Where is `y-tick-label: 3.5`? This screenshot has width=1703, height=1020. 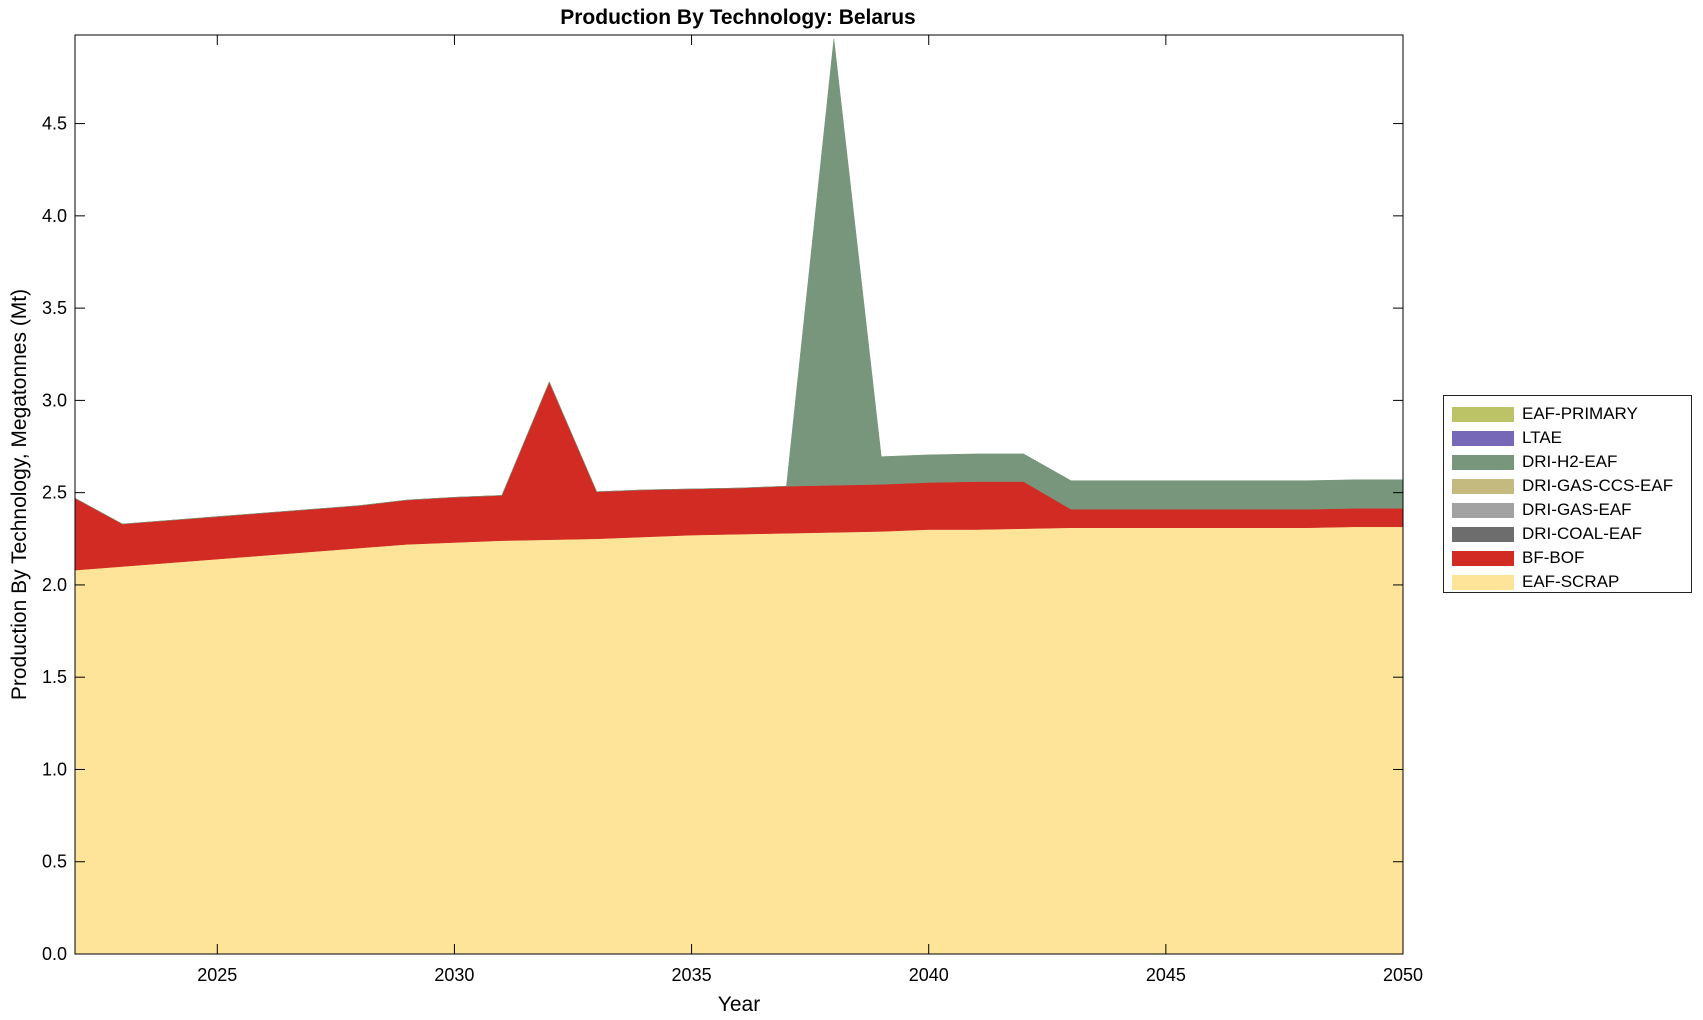 y-tick-label: 3.5 is located at coordinates (54, 308).